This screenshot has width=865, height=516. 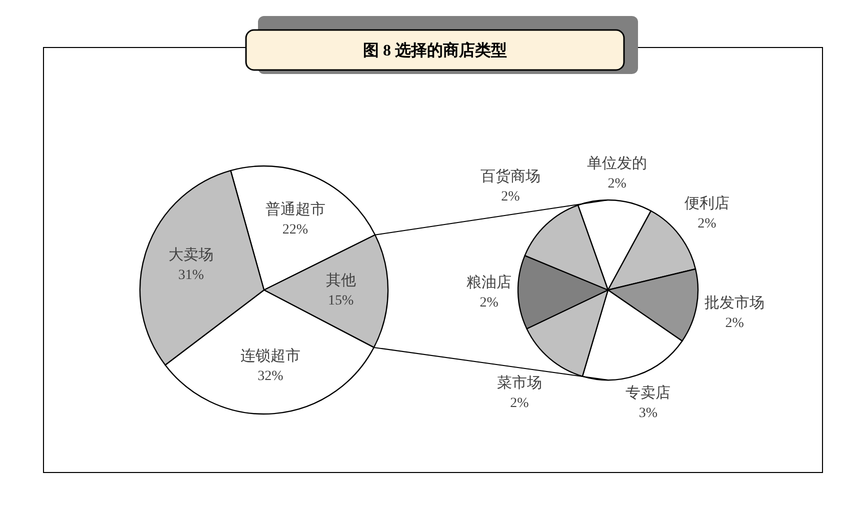 I want to click on data-label: 15%, so click(x=341, y=300).